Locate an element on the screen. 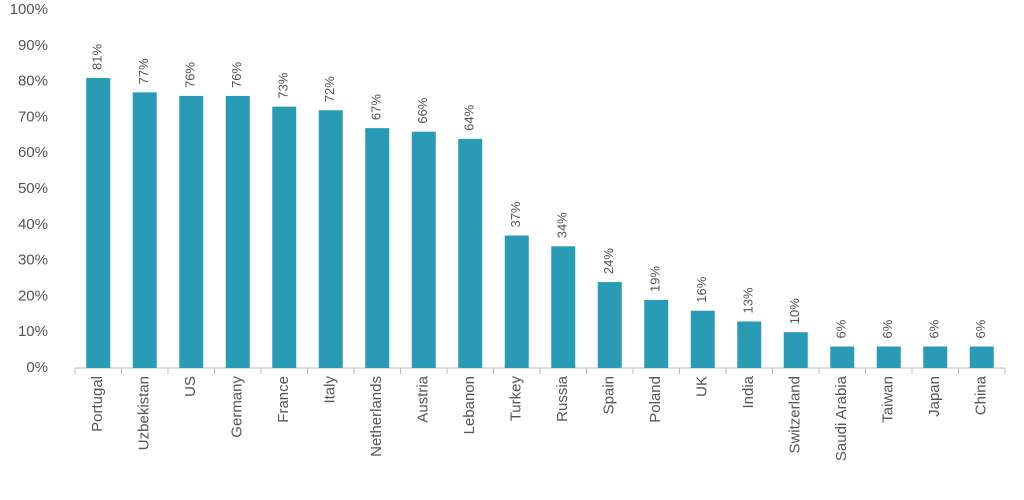 This screenshot has width=1024, height=500. x-tick-label: Lebanon is located at coordinates (469, 405).